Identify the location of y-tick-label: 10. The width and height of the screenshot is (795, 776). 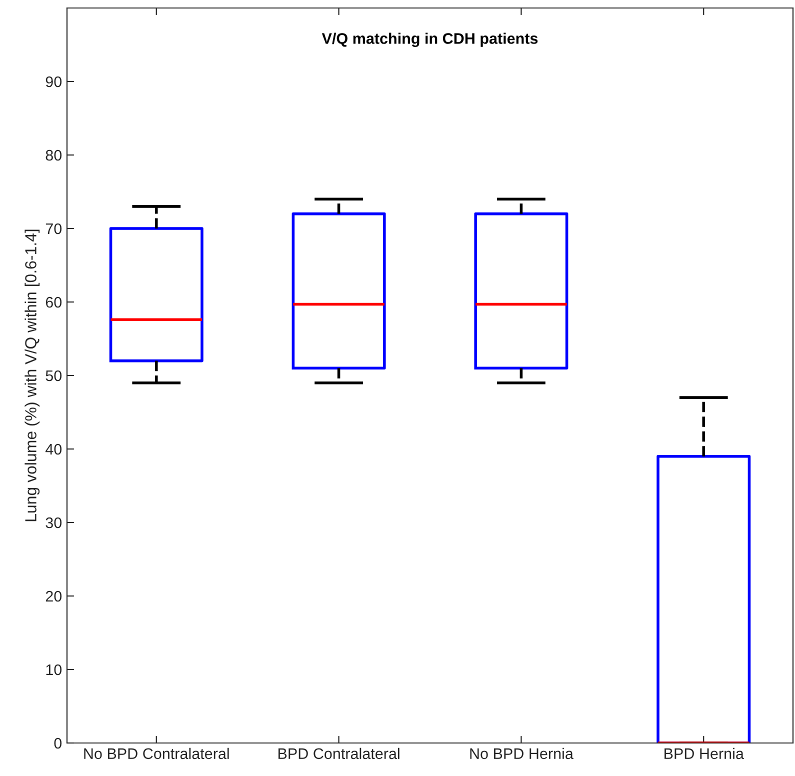
(54, 670).